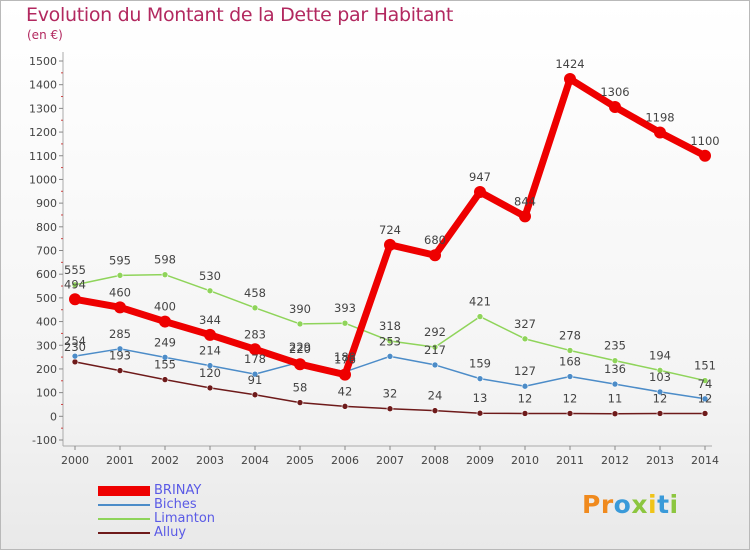 The height and width of the screenshot is (550, 750). What do you see at coordinates (614, 92) in the screenshot?
I see `data-label-brinay: 1306` at bounding box center [614, 92].